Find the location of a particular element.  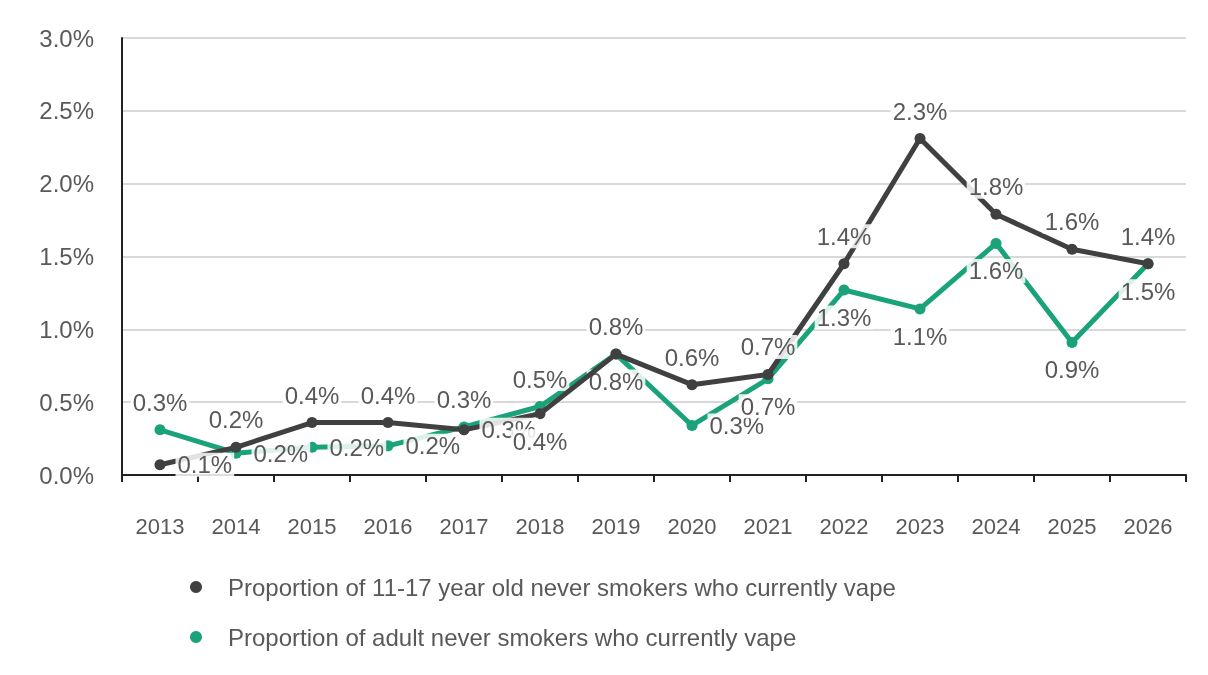

x-tick-label: 2024 is located at coordinates (996, 526).